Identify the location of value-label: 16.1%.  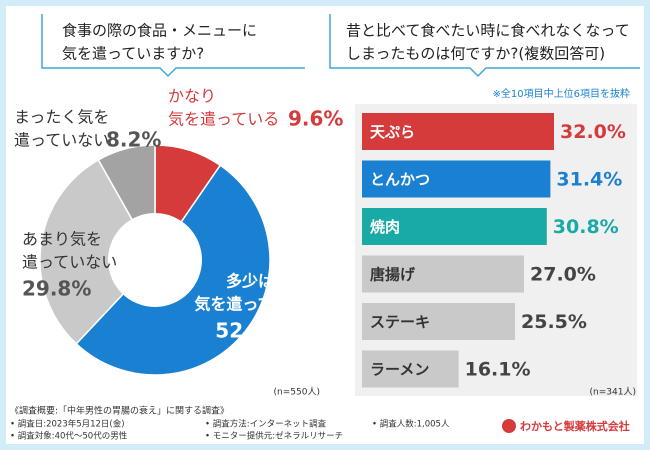
(498, 370).